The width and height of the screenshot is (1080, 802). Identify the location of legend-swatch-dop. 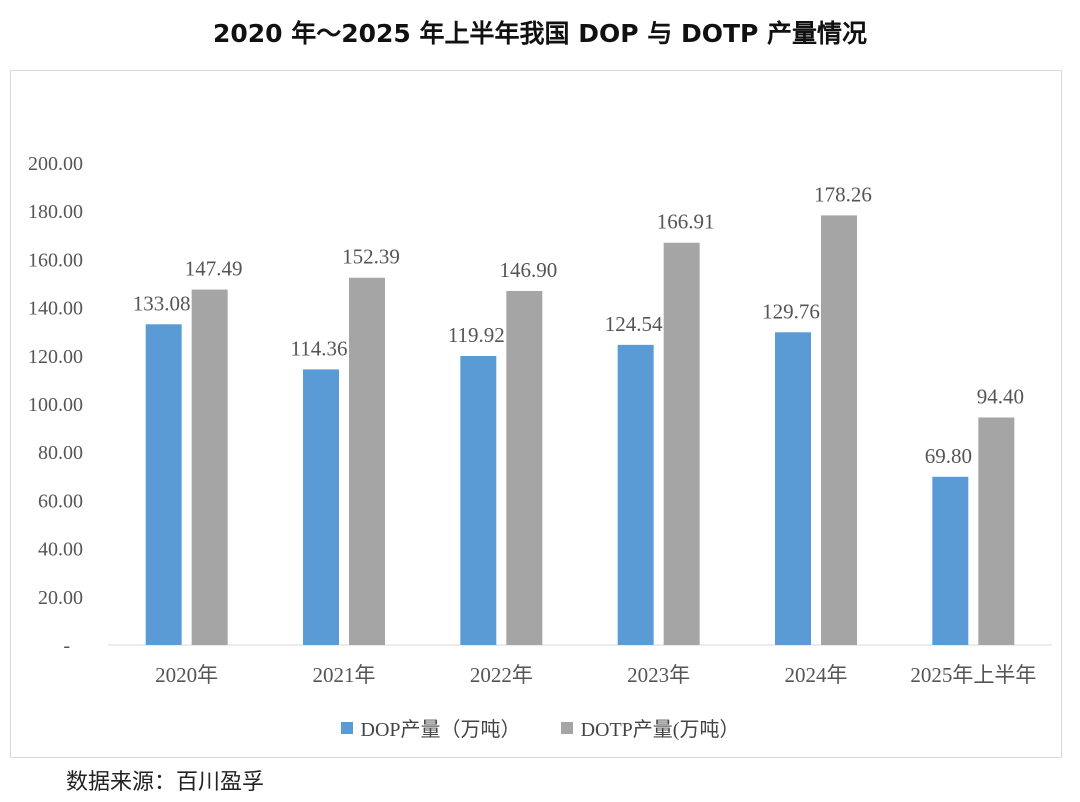
(346, 727).